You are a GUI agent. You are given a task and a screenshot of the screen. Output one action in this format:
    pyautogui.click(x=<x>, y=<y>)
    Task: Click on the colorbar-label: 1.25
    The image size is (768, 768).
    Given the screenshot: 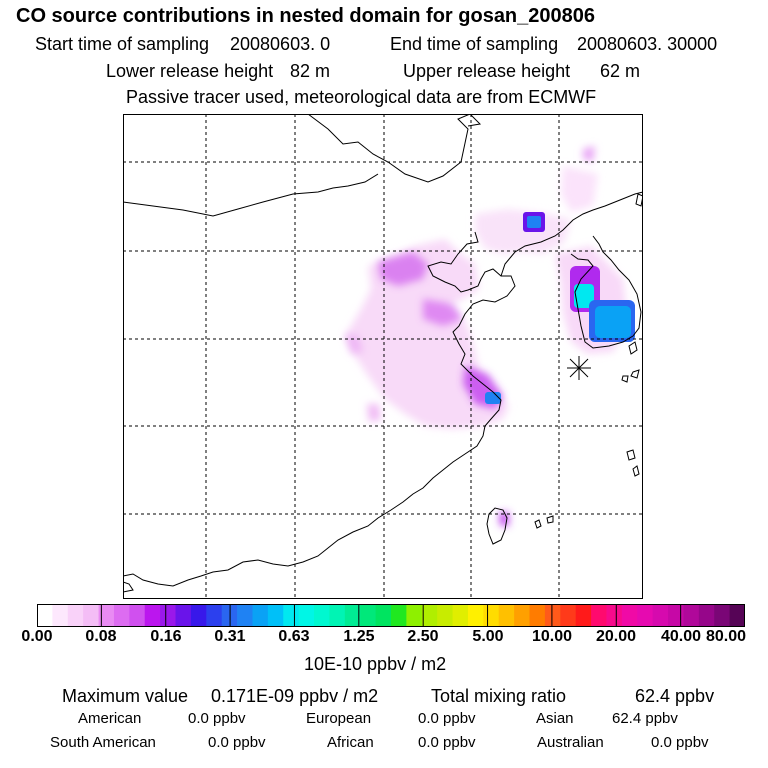 What is the action you would take?
    pyautogui.click(x=359, y=636)
    